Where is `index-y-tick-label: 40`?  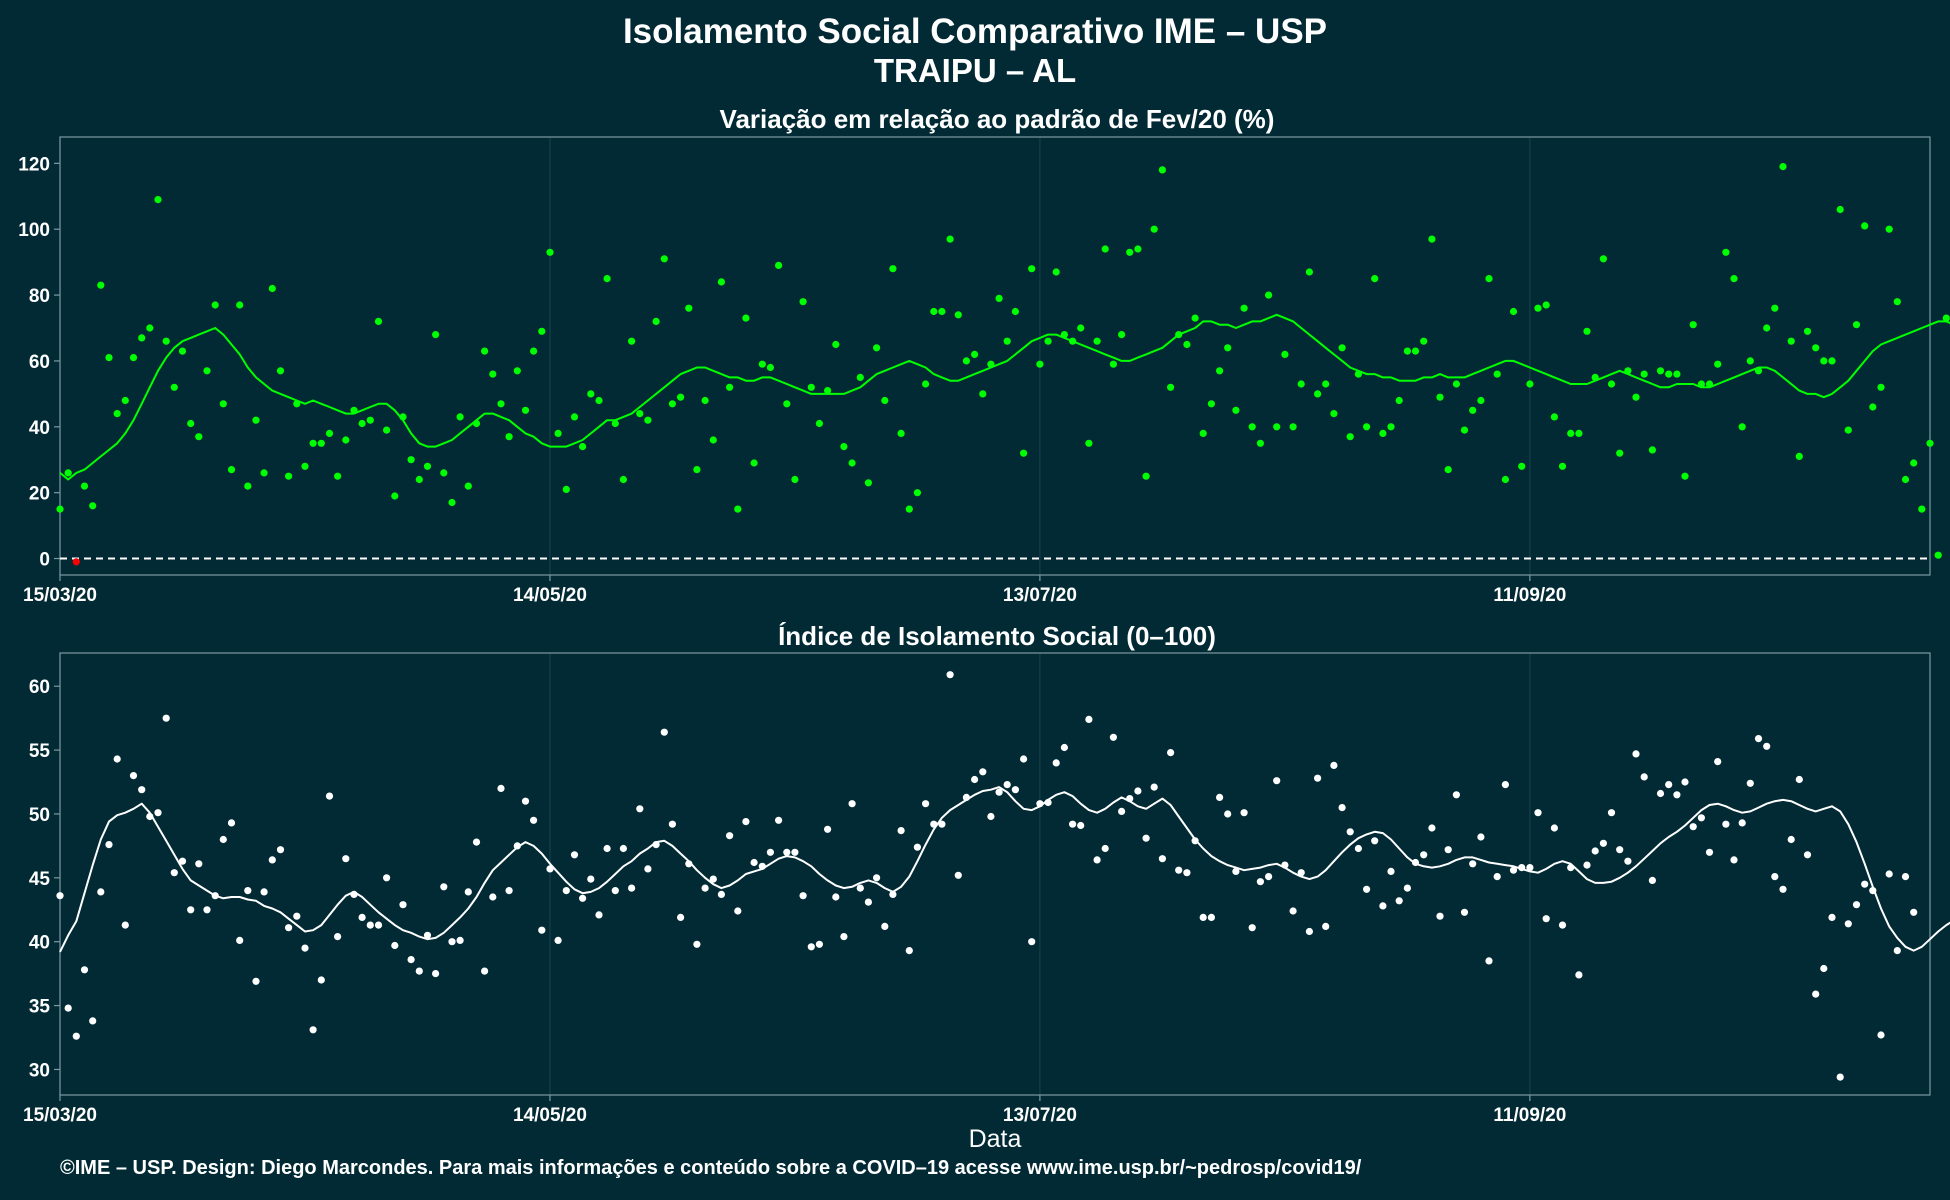
index-y-tick-label: 40 is located at coordinates (39, 943).